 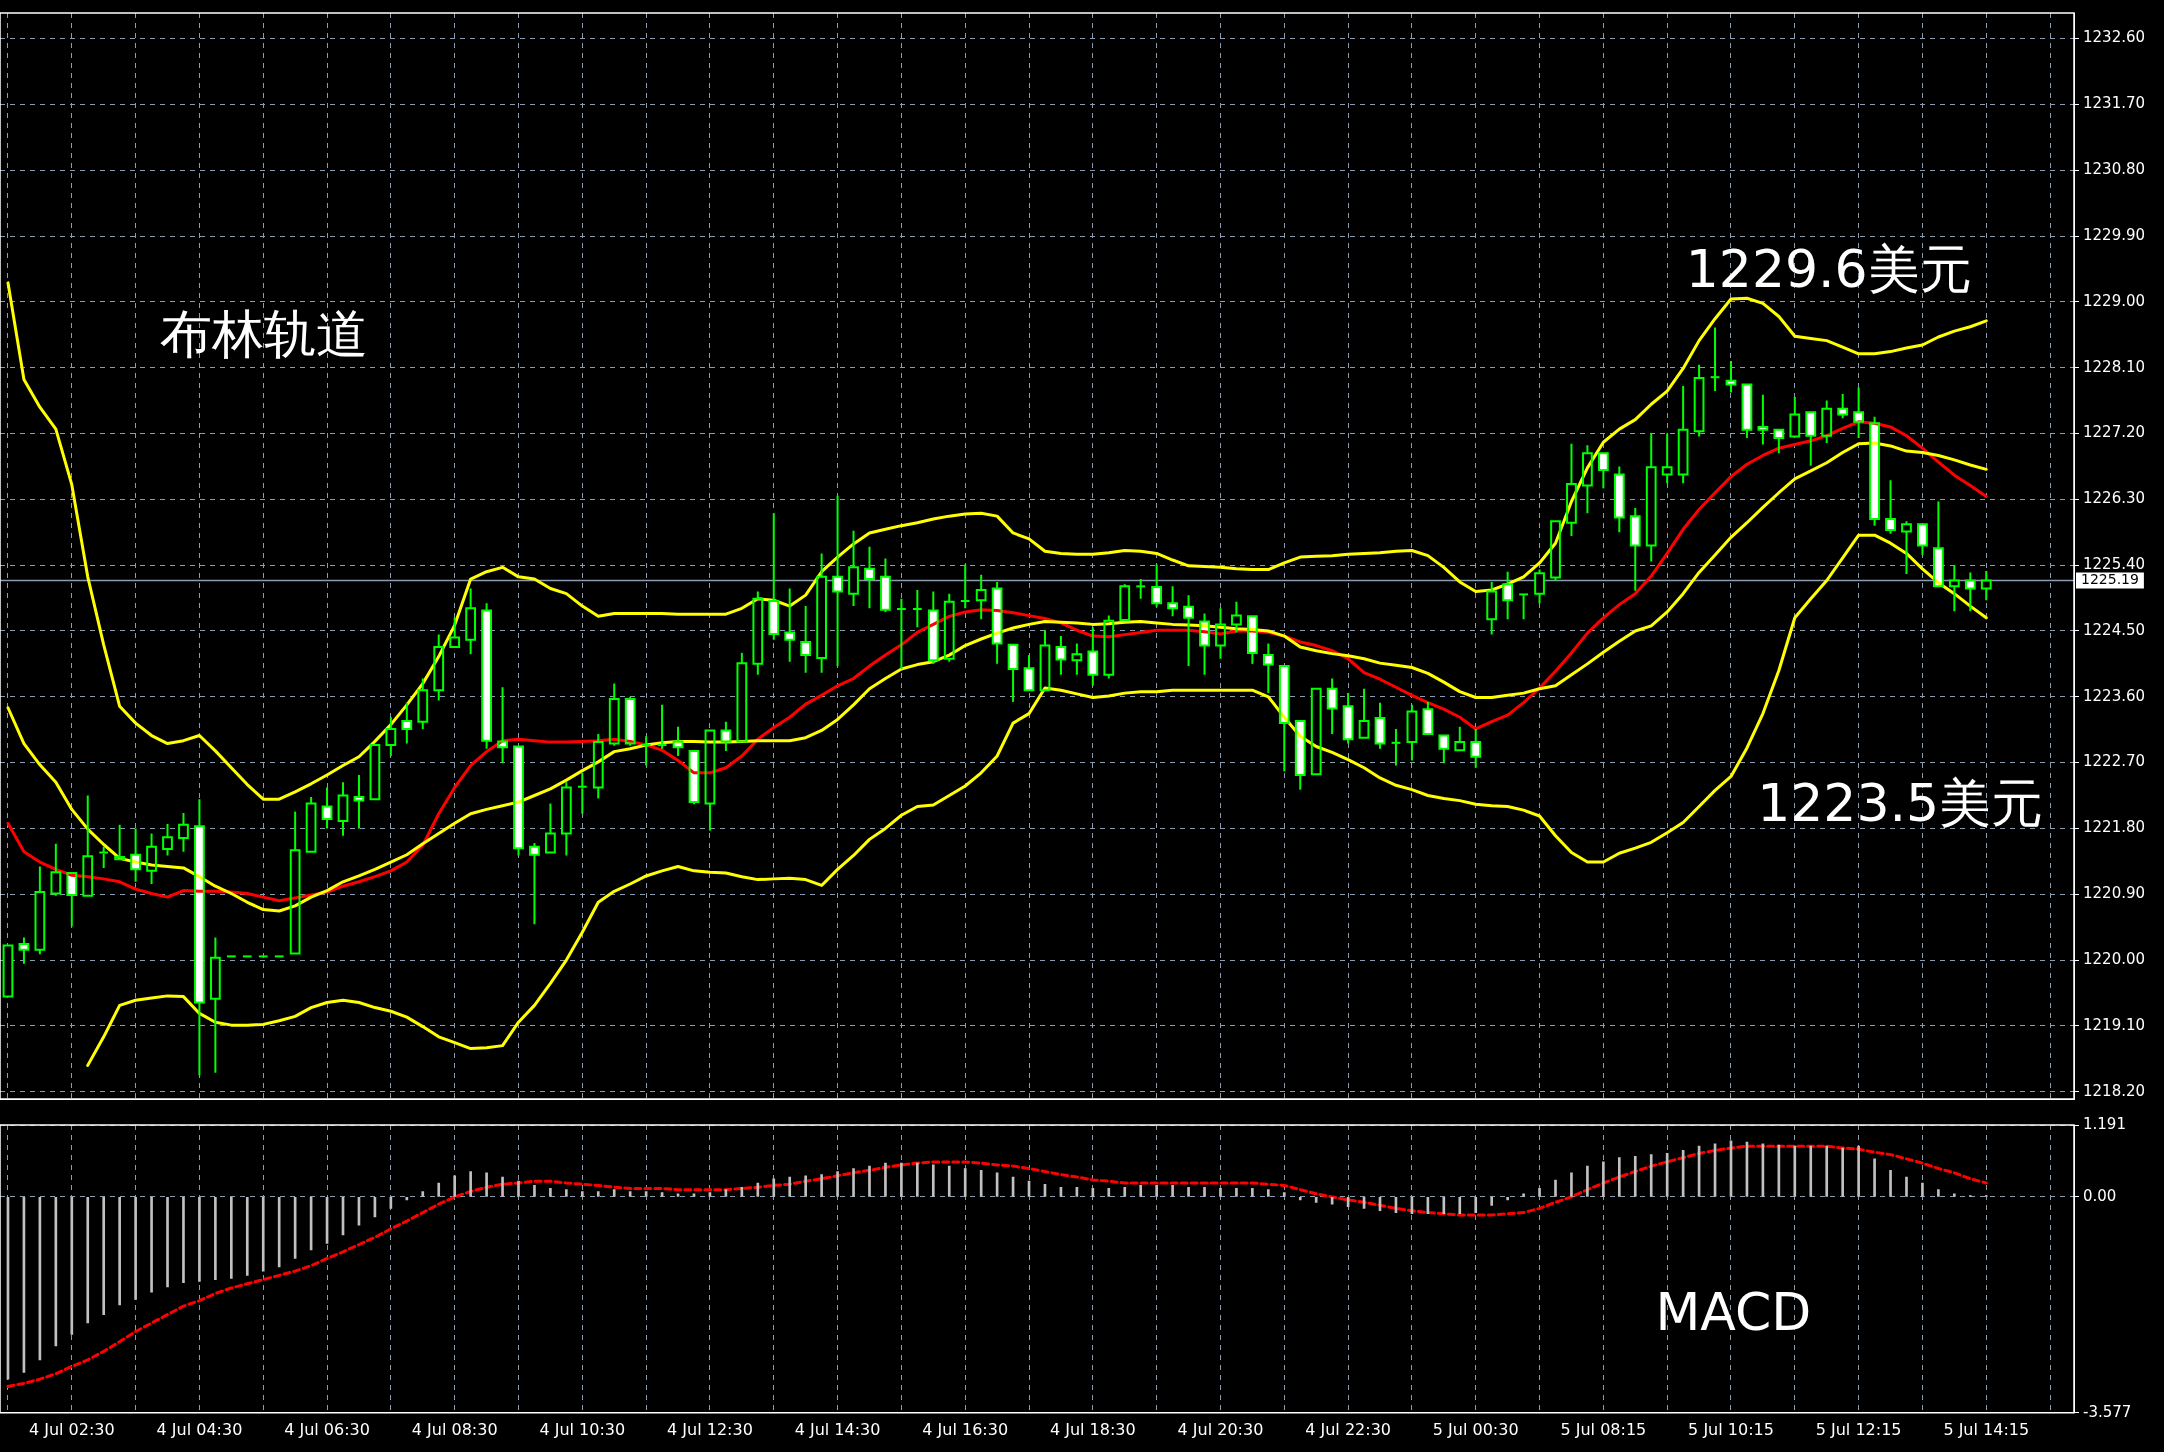 I want to click on y-tick-label: 1220.00, so click(x=2114, y=958).